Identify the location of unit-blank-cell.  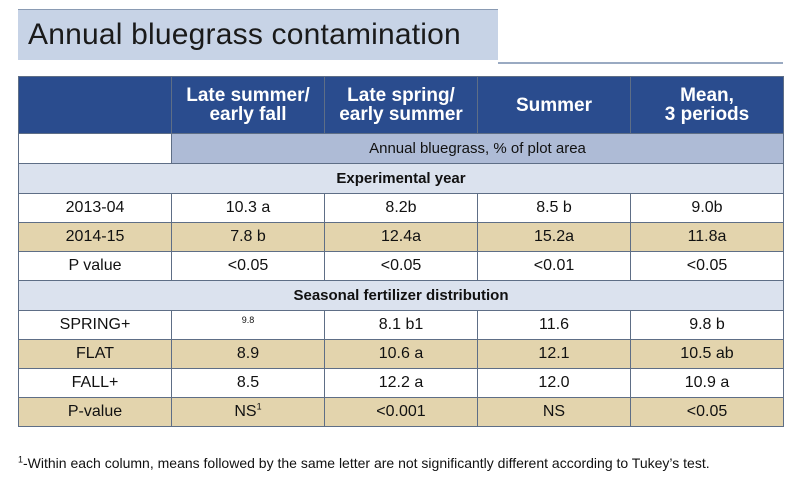
(95, 148).